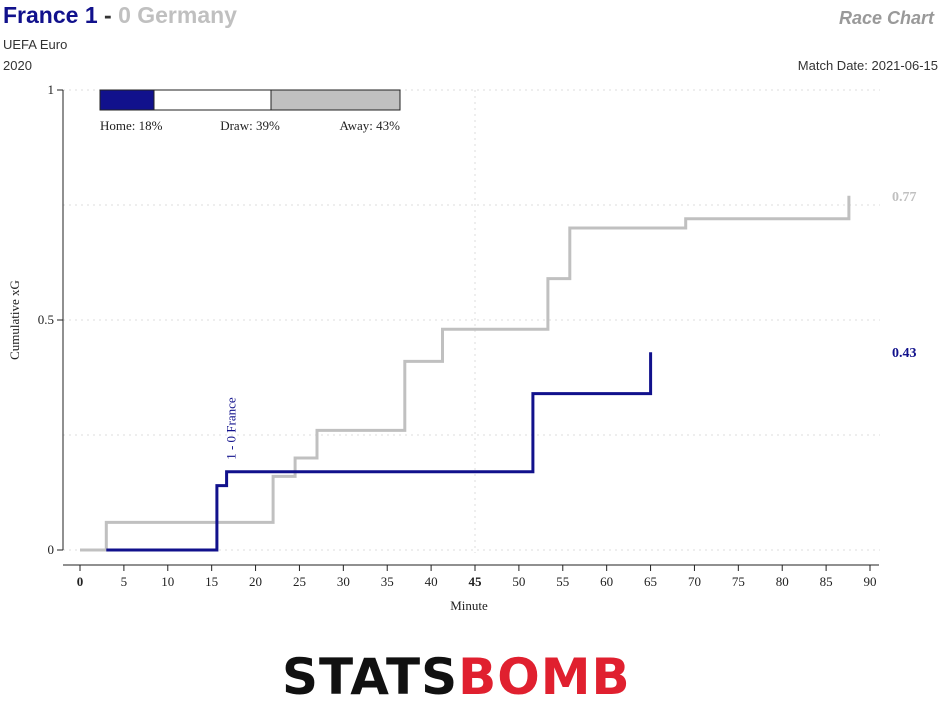 The width and height of the screenshot is (940, 720). I want to click on y-tick-label-1: 0.5, so click(46, 319).